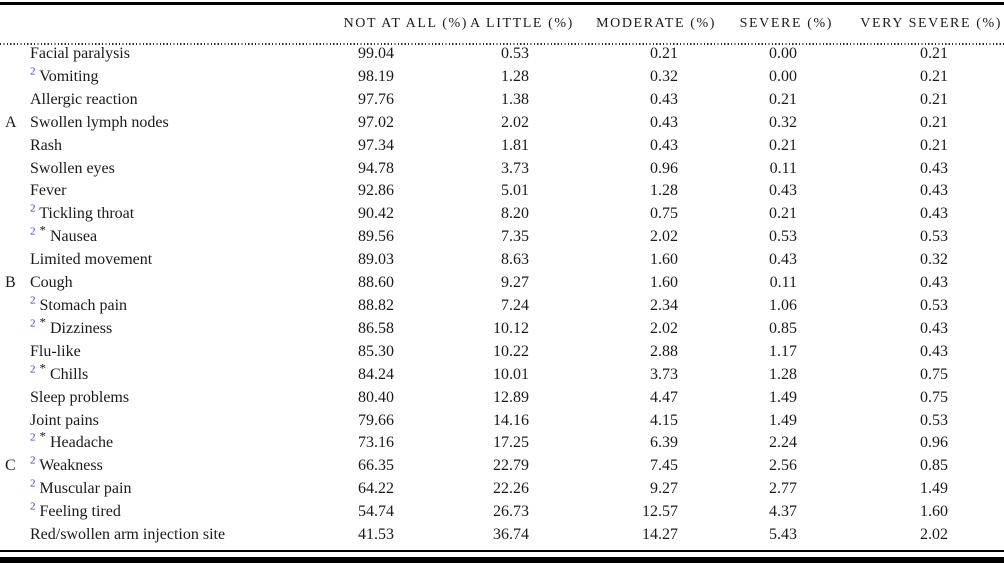 This screenshot has width=1004, height=563. I want to click on symptom-name: Stomach pain, so click(83, 305).